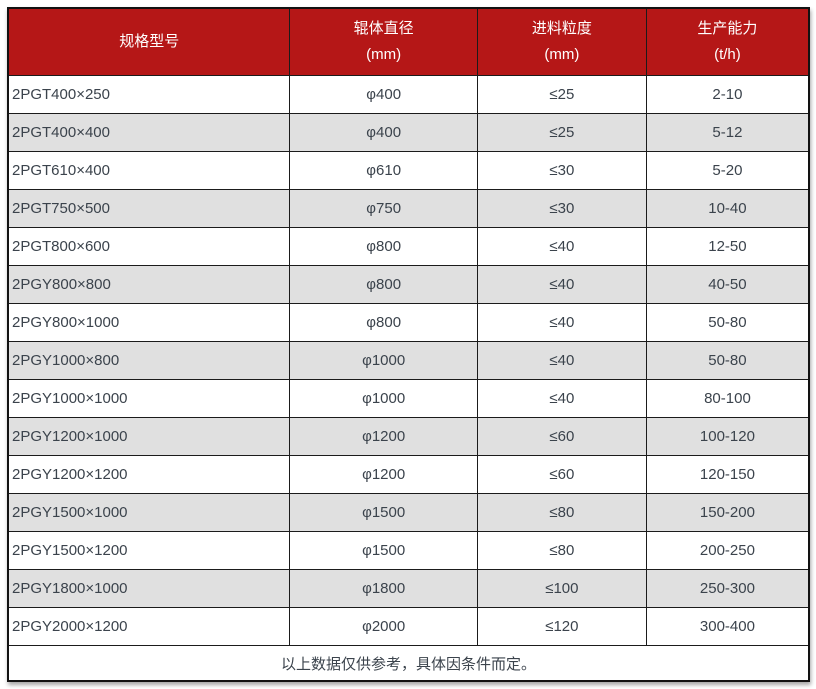  I want to click on capacity-cell: 5-20, so click(727, 170).